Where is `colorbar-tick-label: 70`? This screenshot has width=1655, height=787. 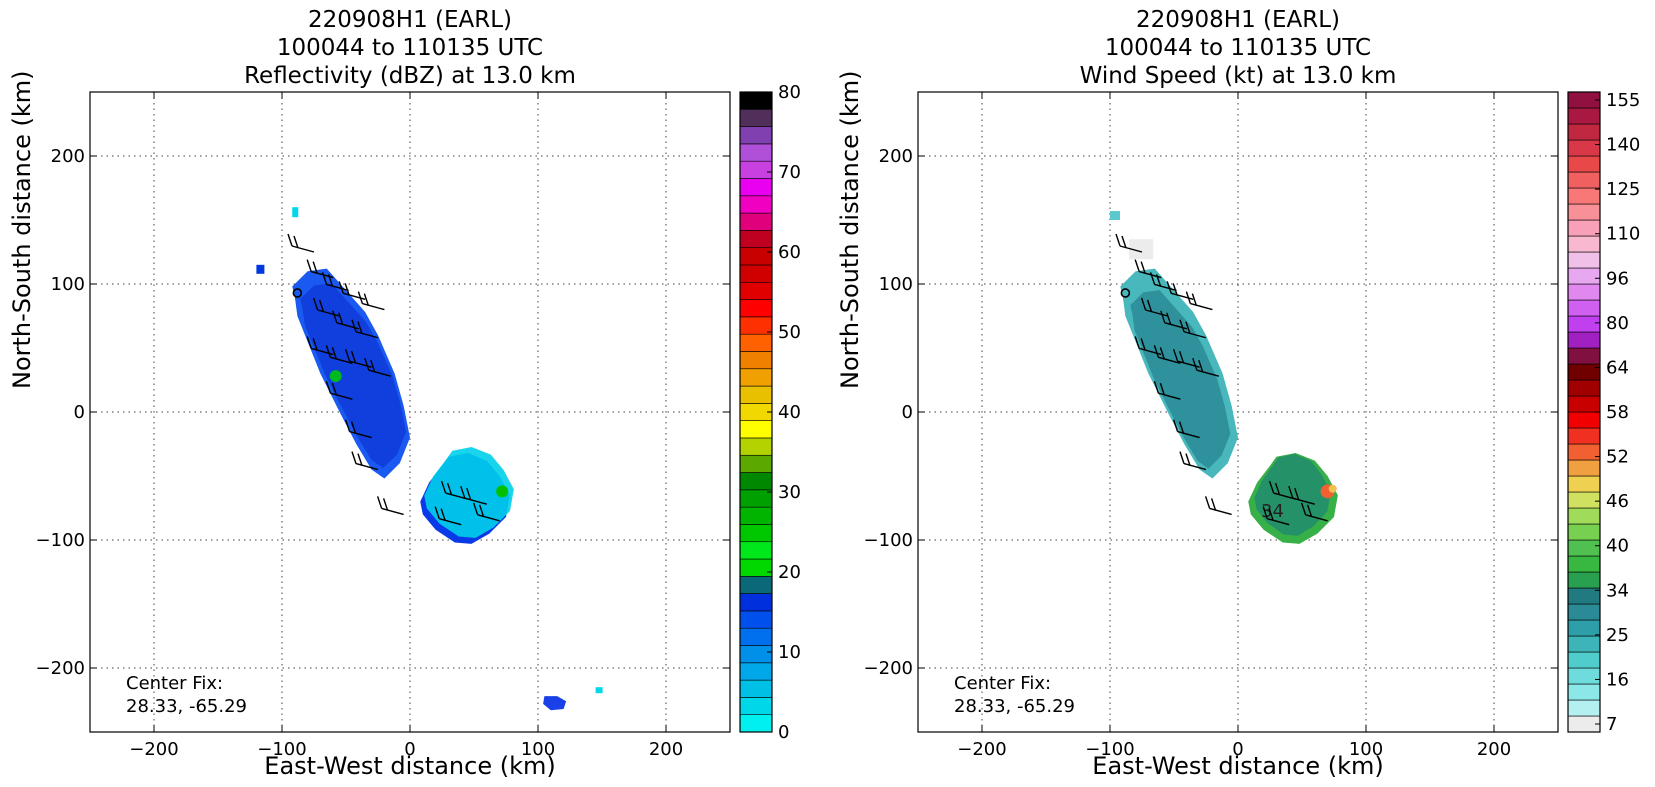 colorbar-tick-label: 70 is located at coordinates (789, 172).